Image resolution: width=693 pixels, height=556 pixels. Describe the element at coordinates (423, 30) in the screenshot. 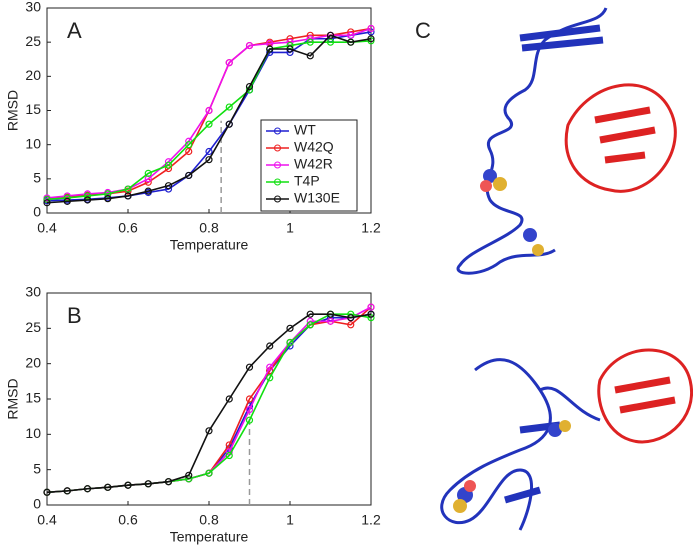

I see `panel-label: C` at that location.